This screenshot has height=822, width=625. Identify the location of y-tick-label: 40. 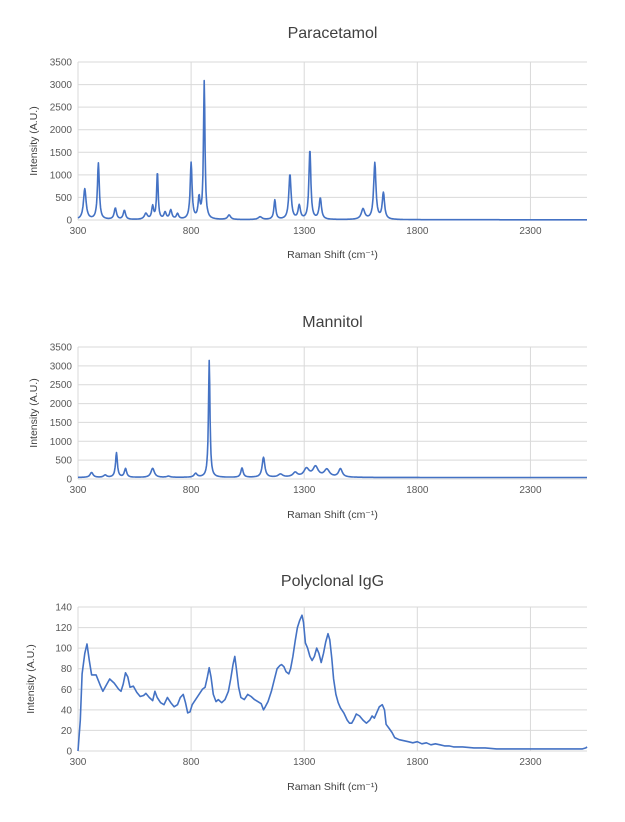
(67, 710).